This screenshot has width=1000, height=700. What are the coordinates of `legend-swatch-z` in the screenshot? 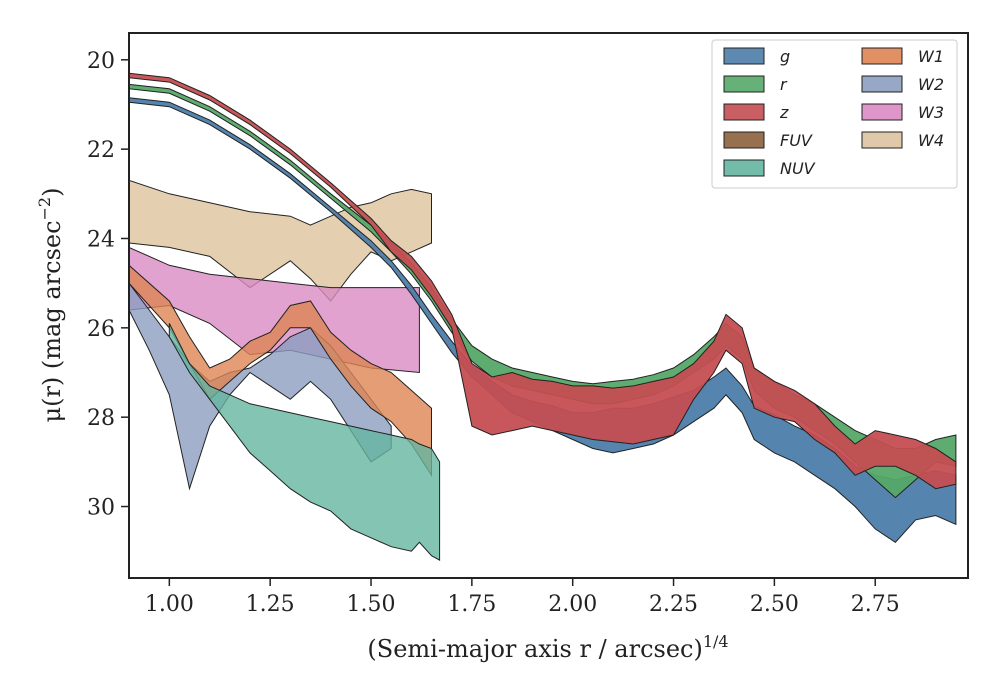 It's located at (744, 112).